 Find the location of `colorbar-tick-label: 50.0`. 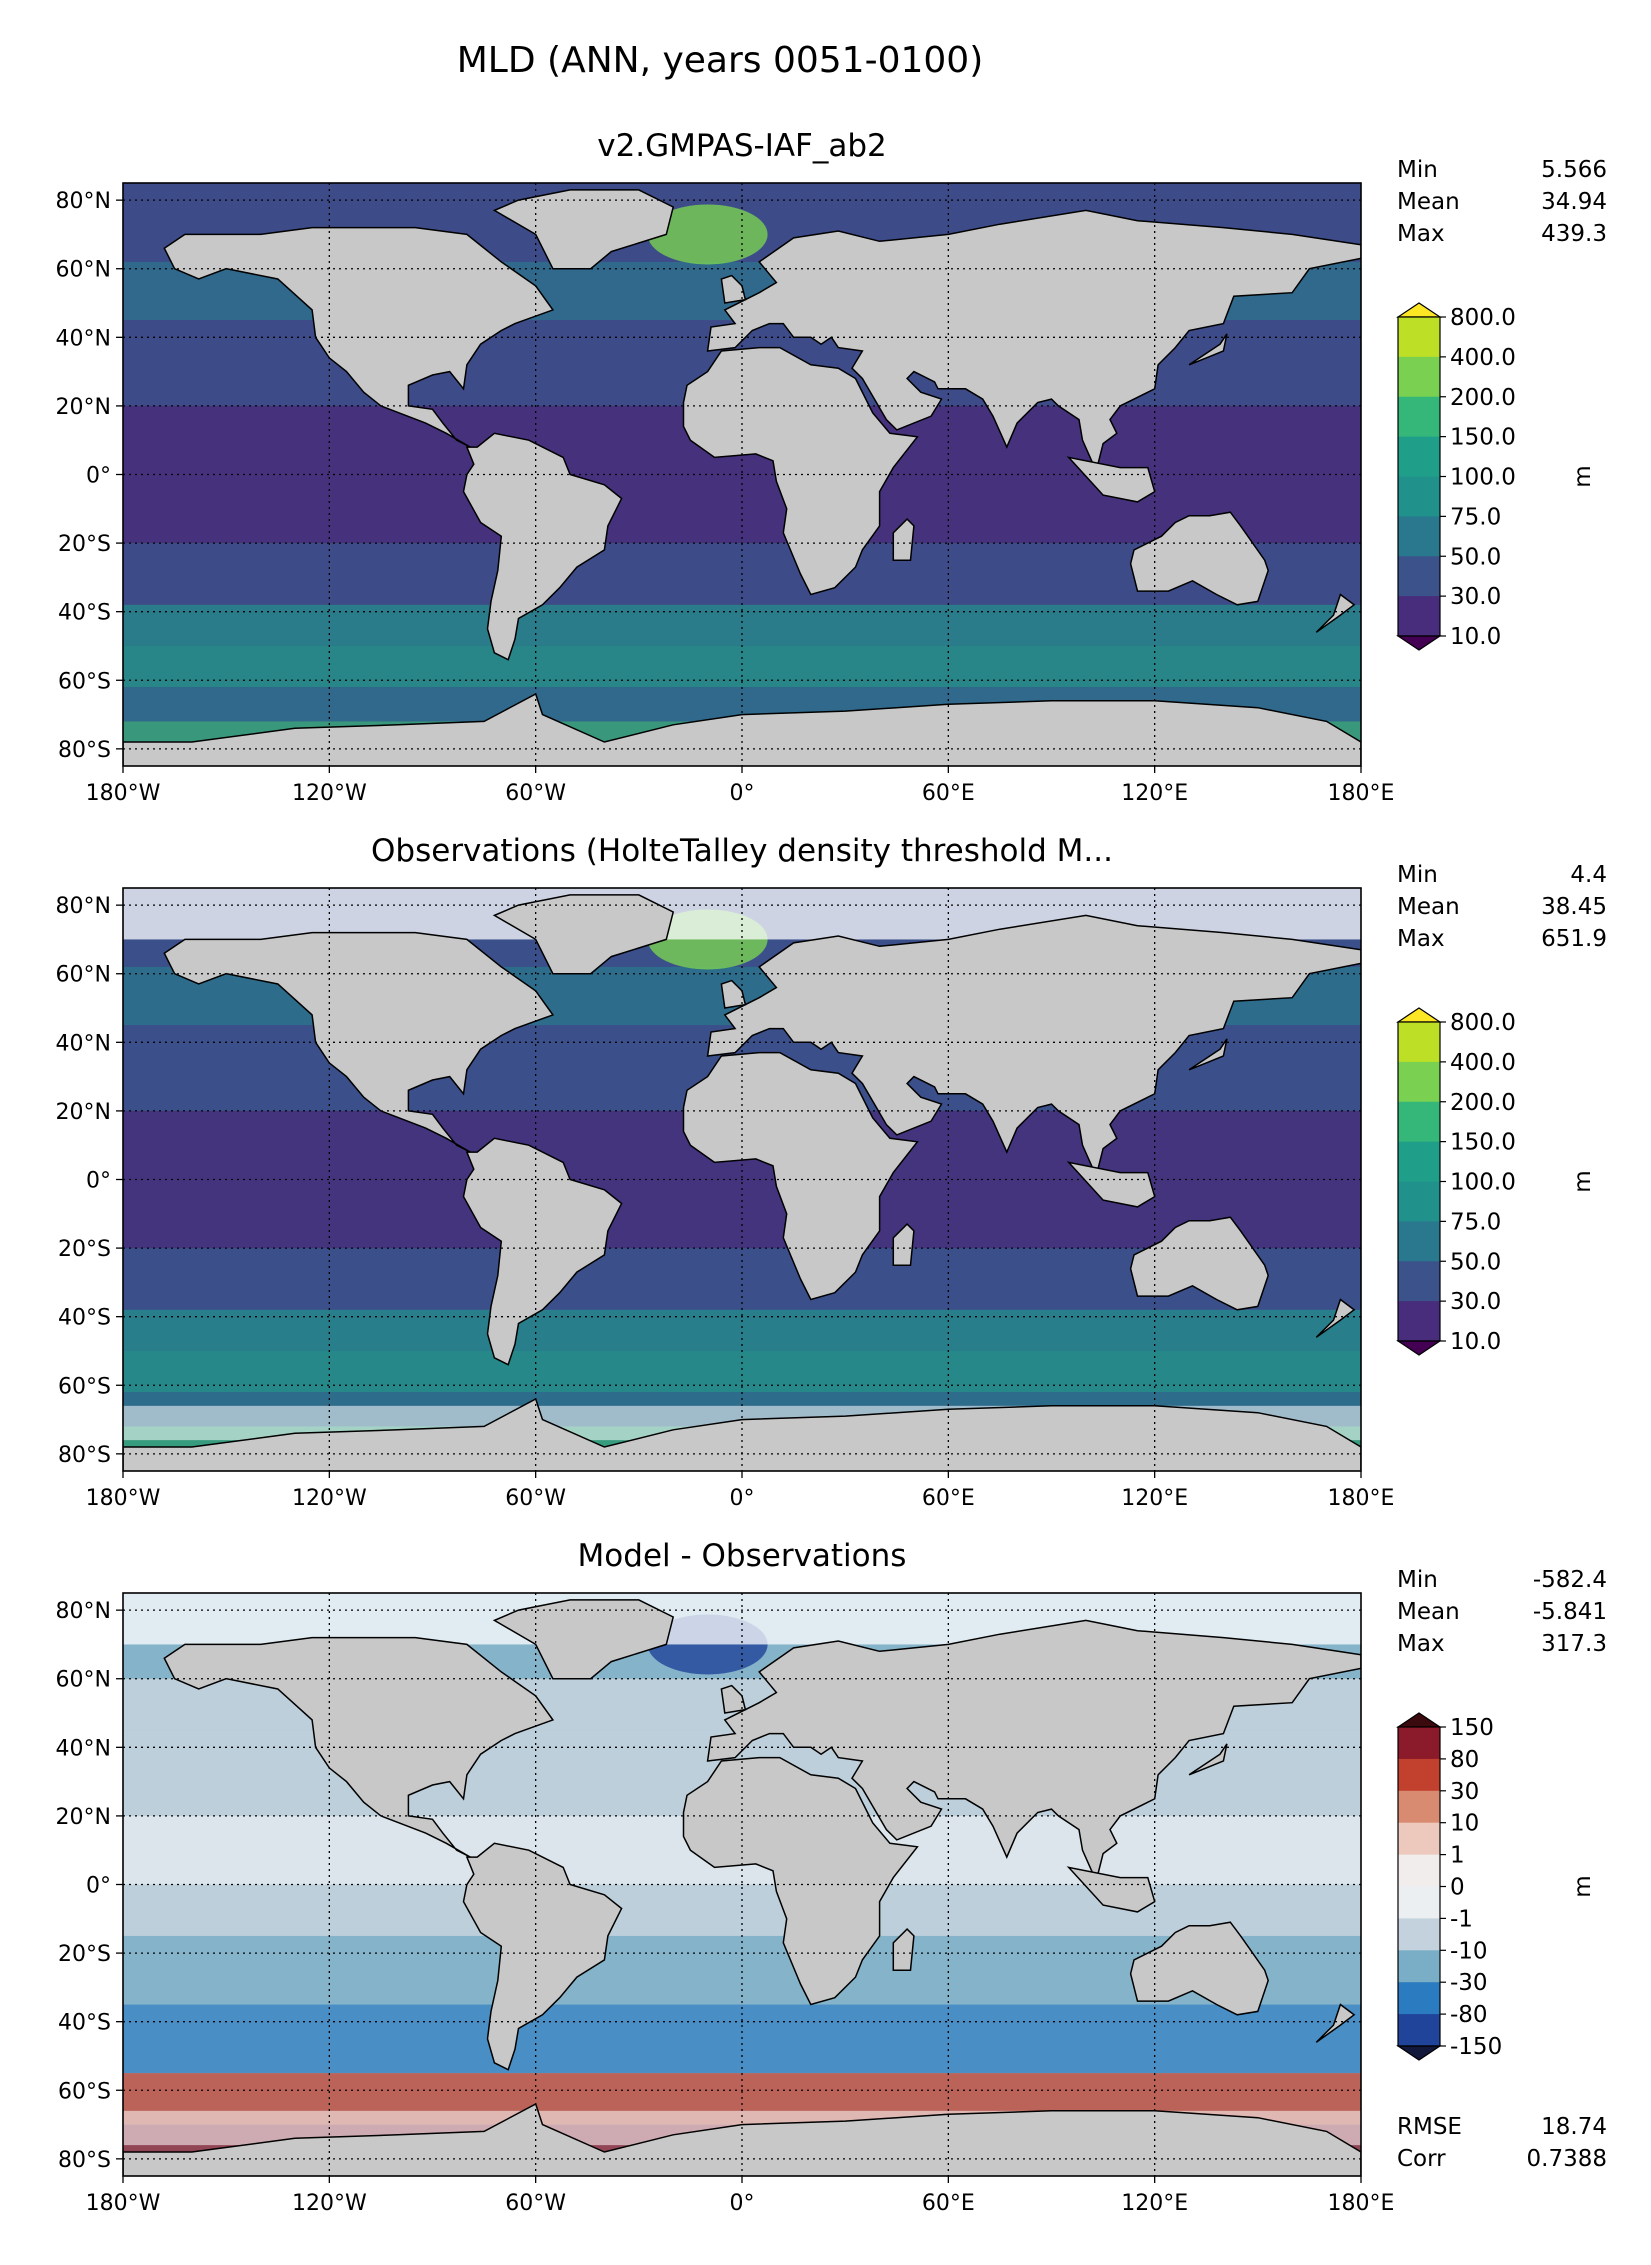

colorbar-tick-label: 50.0 is located at coordinates (1475, 1262).